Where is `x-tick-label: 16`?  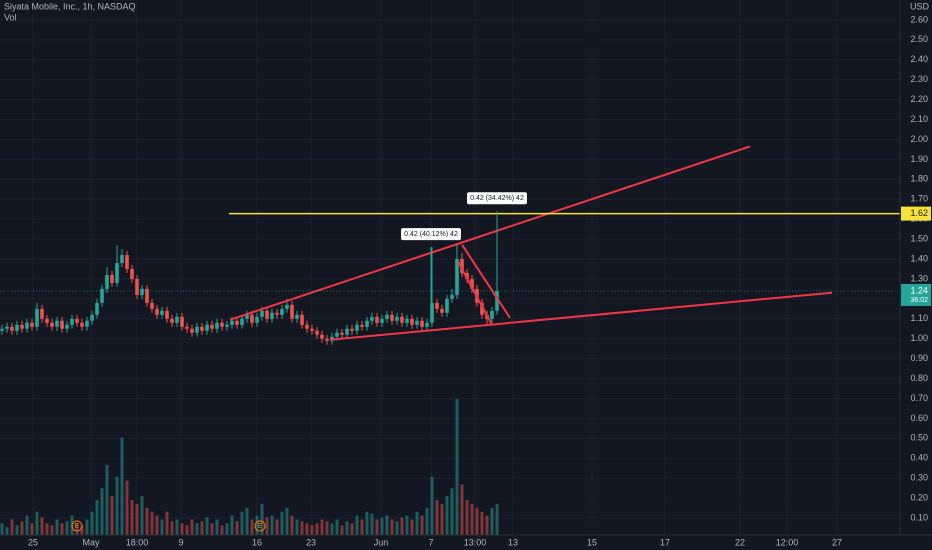 x-tick-label: 16 is located at coordinates (257, 542).